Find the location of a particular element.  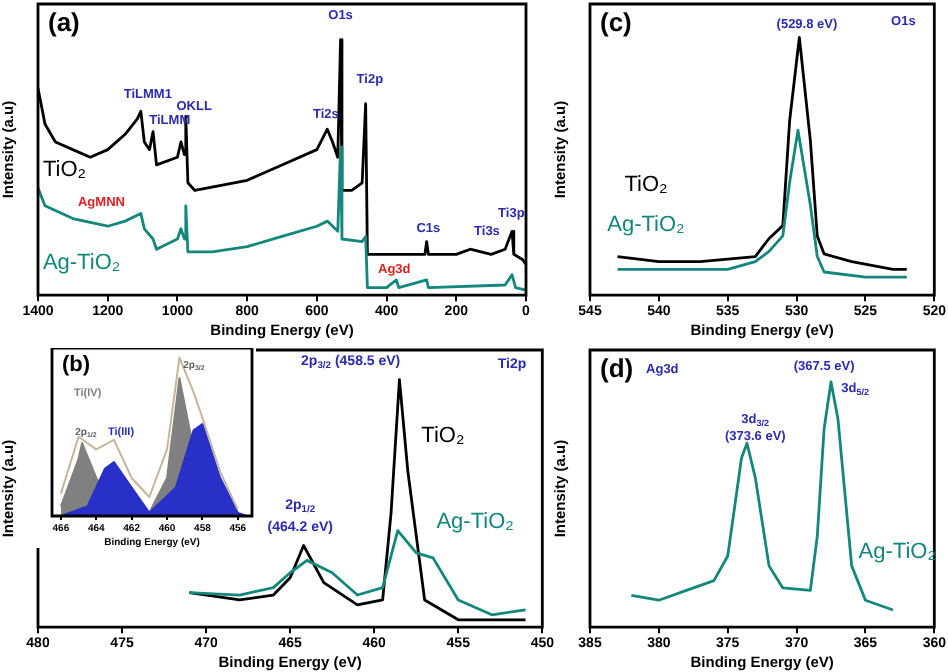

chart-title: (a) is located at coordinates (64, 21).